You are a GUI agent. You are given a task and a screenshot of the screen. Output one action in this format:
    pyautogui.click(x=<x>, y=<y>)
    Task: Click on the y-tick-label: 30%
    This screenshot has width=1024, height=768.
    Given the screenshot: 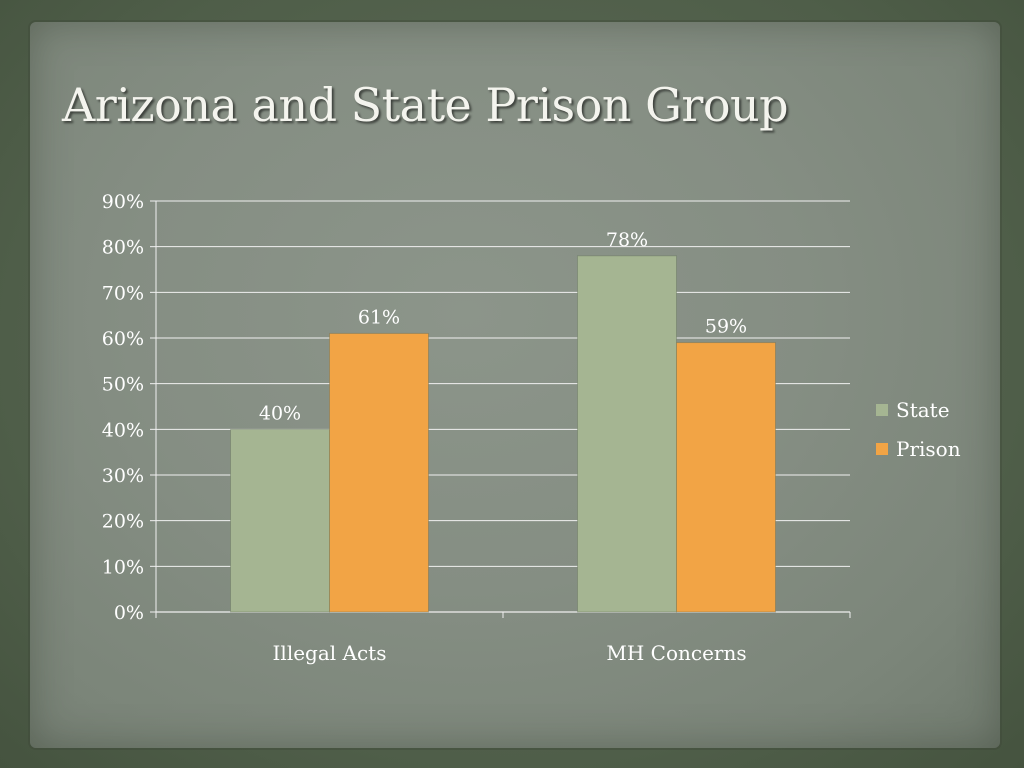 What is the action you would take?
    pyautogui.click(x=123, y=476)
    